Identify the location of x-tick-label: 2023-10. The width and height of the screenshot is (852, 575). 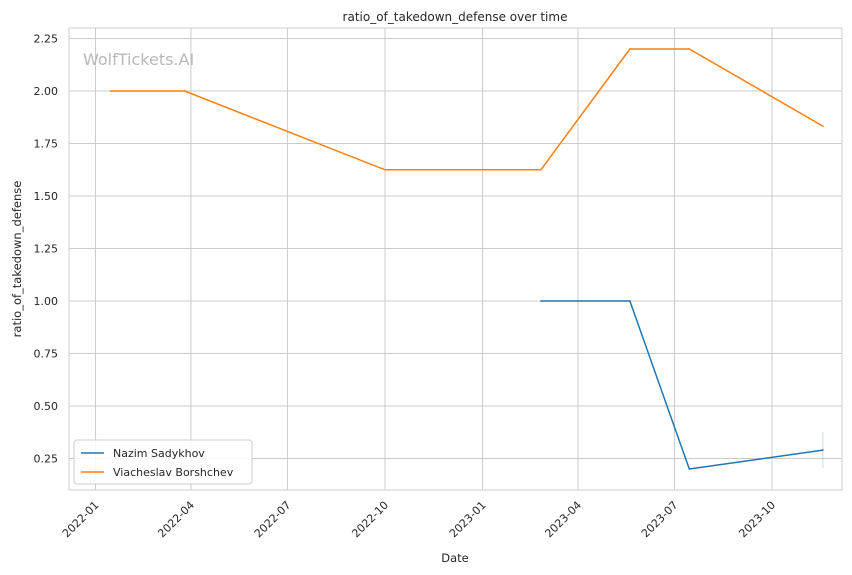
(757, 520).